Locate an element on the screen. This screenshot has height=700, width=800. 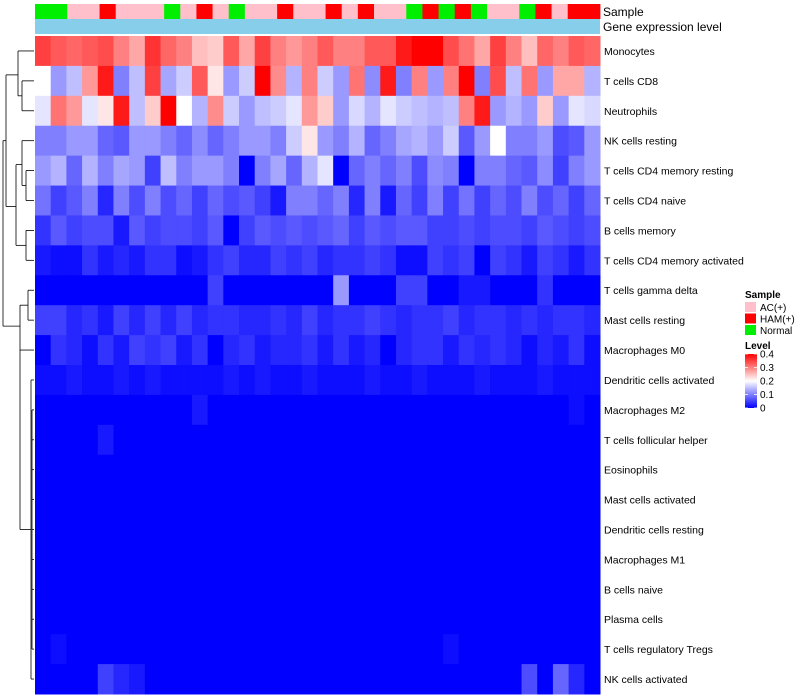
legend-swatch is located at coordinates (750, 330).